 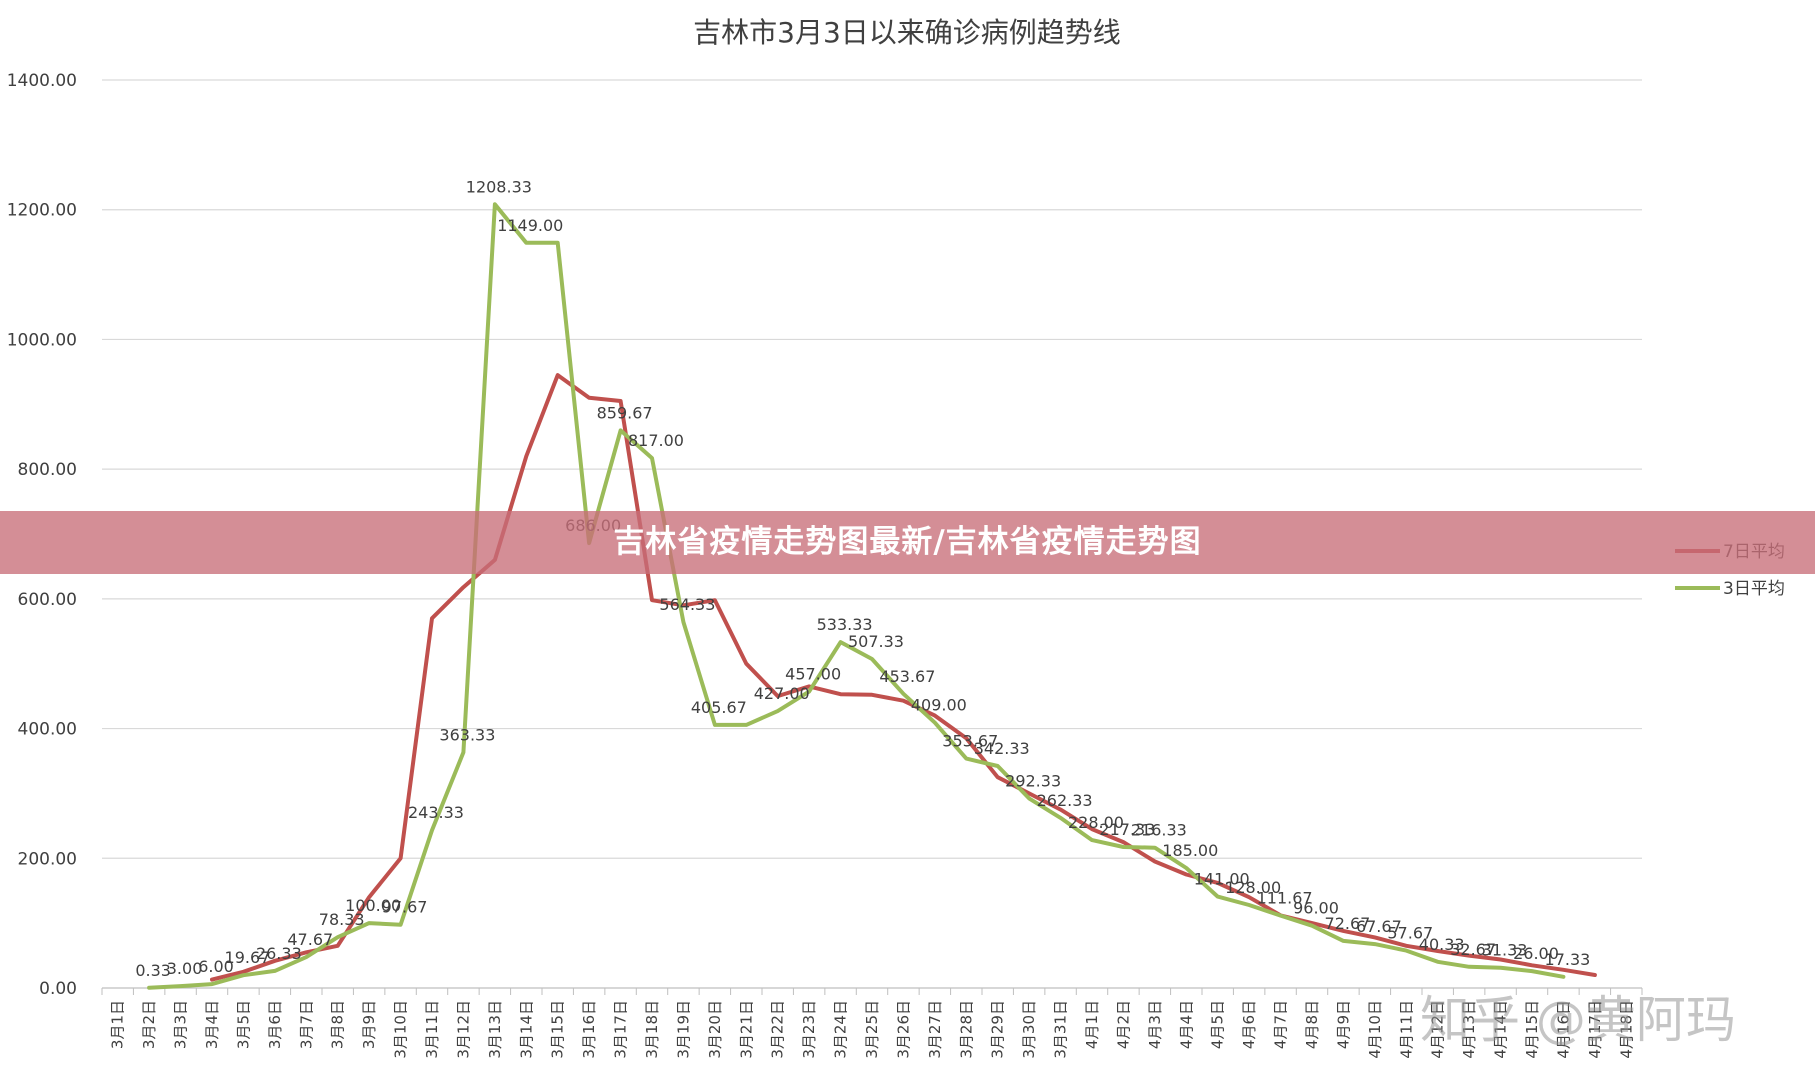 I want to click on x-tick-label: 4月17日, so click(x=1595, y=1029).